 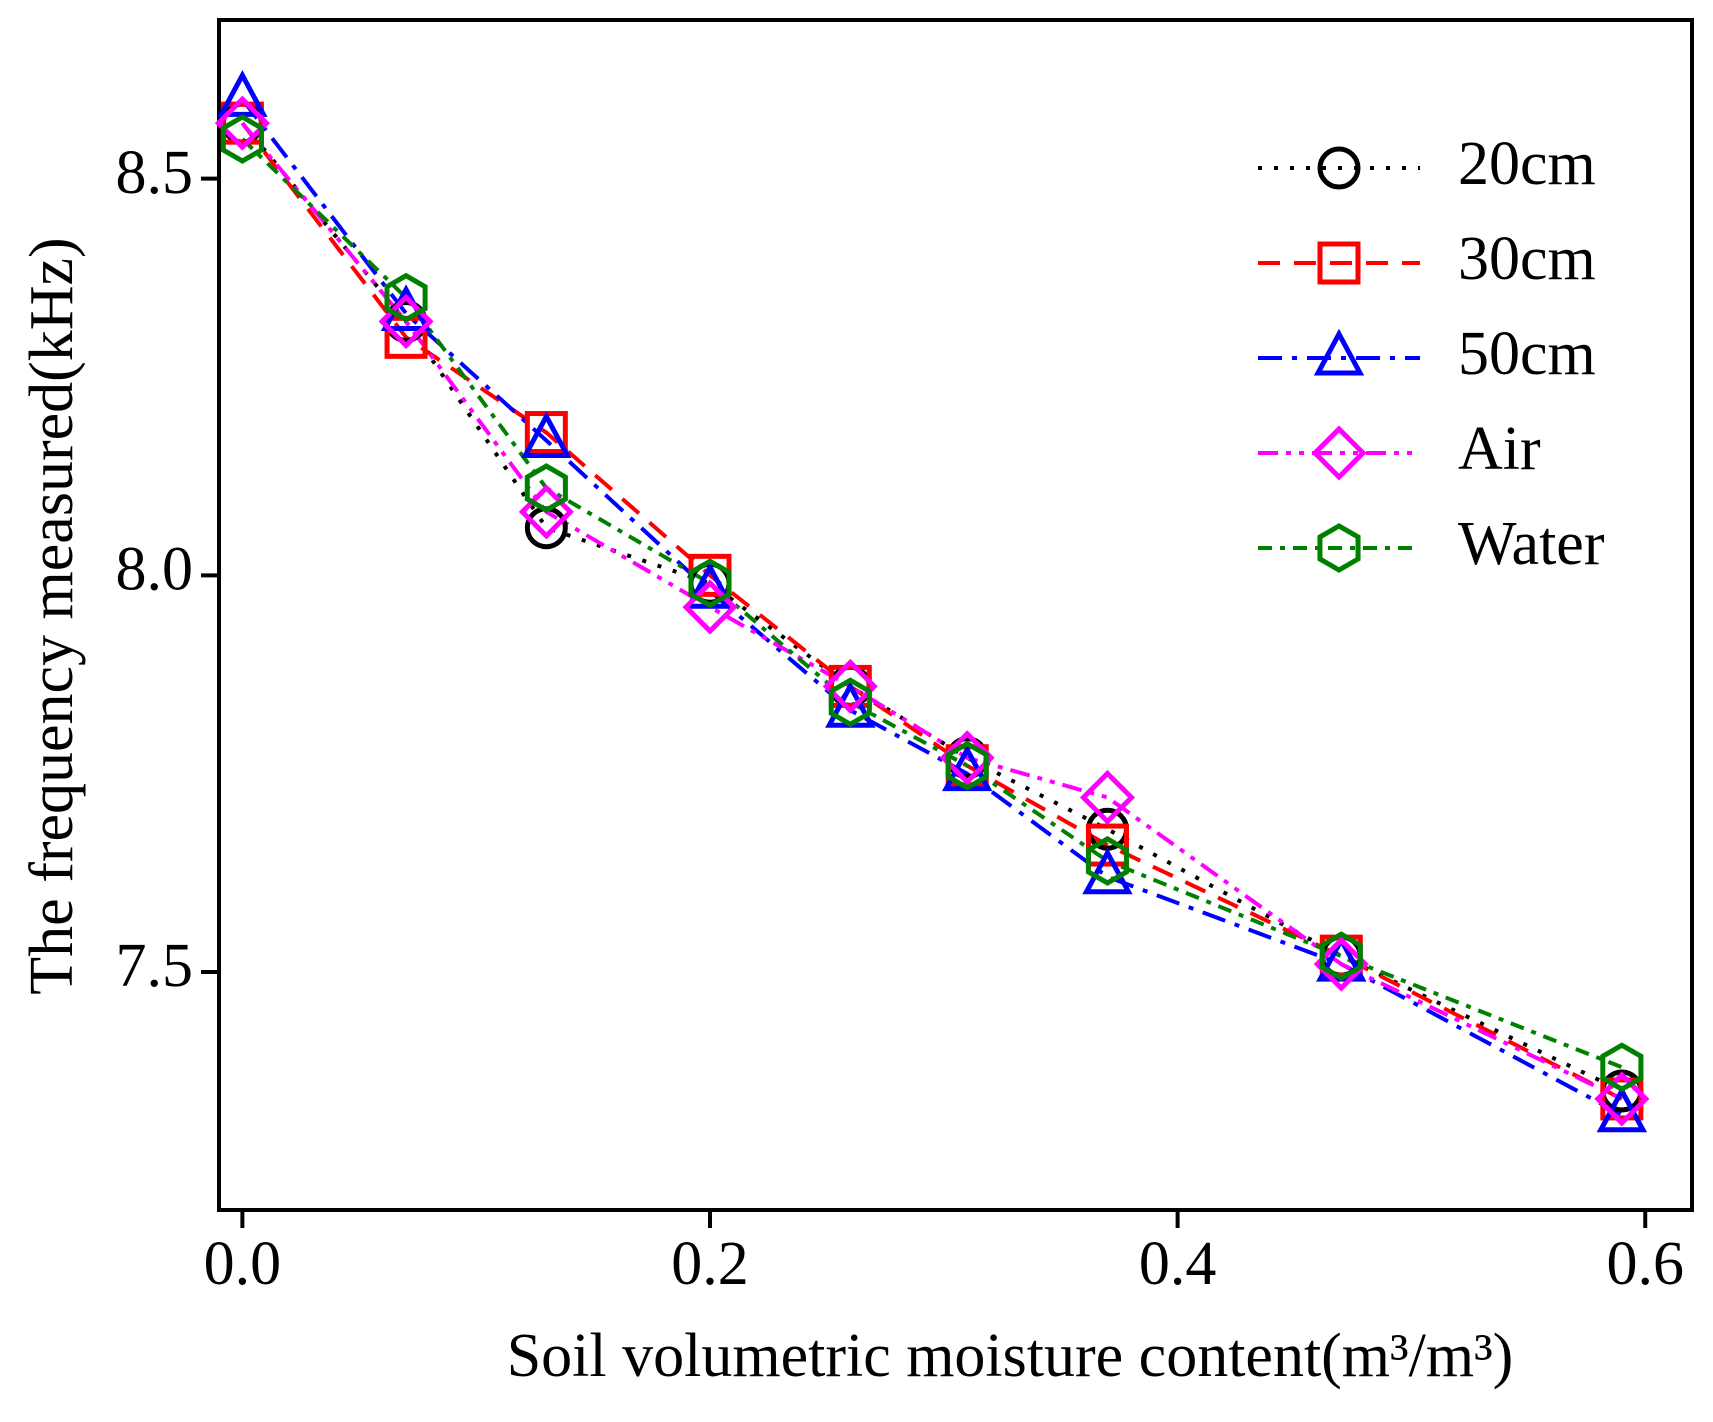 What do you see at coordinates (1527, 259) in the screenshot?
I see `legend-label: 30cm` at bounding box center [1527, 259].